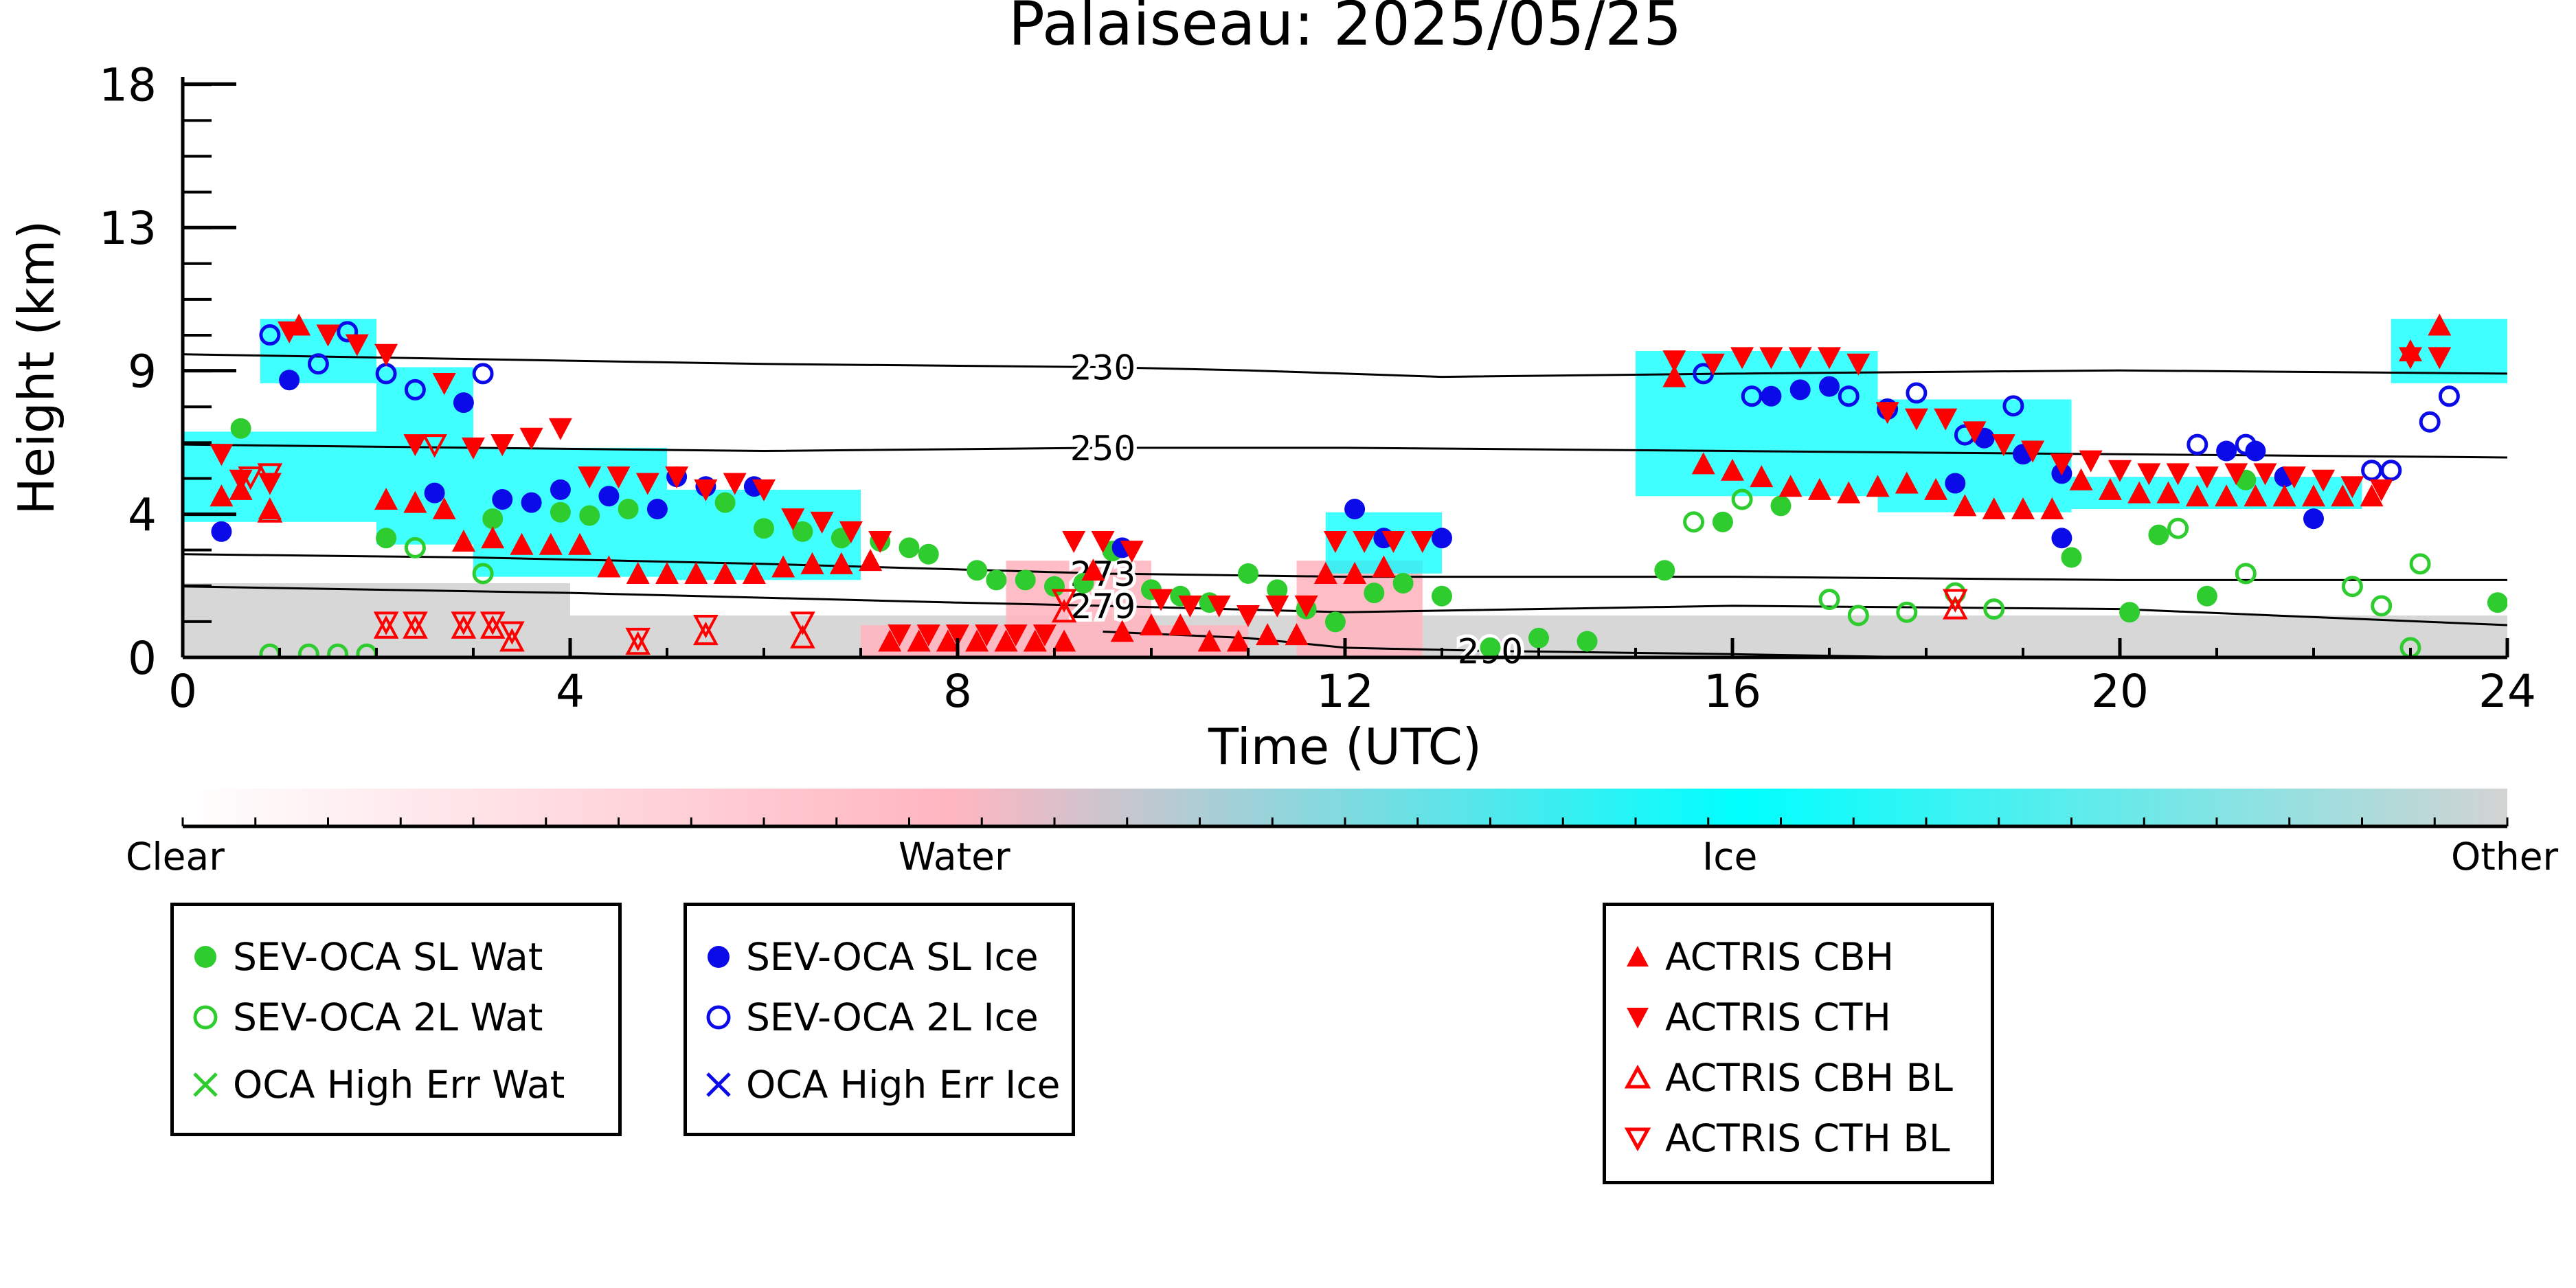 The height and width of the screenshot is (1288, 2576). Describe the element at coordinates (1779, 957) in the screenshot. I see `legend-label: ACTRIS CBH` at that location.